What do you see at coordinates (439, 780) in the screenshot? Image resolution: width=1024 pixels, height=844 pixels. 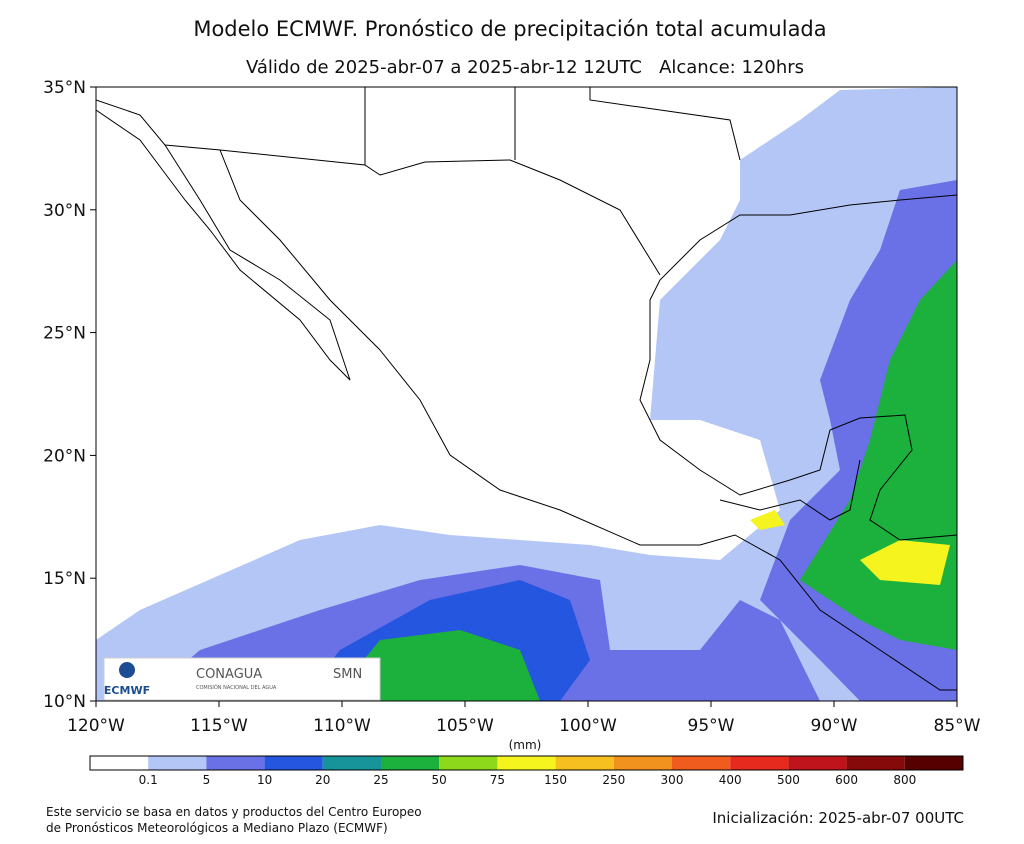 I see `colorbar-label: 50` at bounding box center [439, 780].